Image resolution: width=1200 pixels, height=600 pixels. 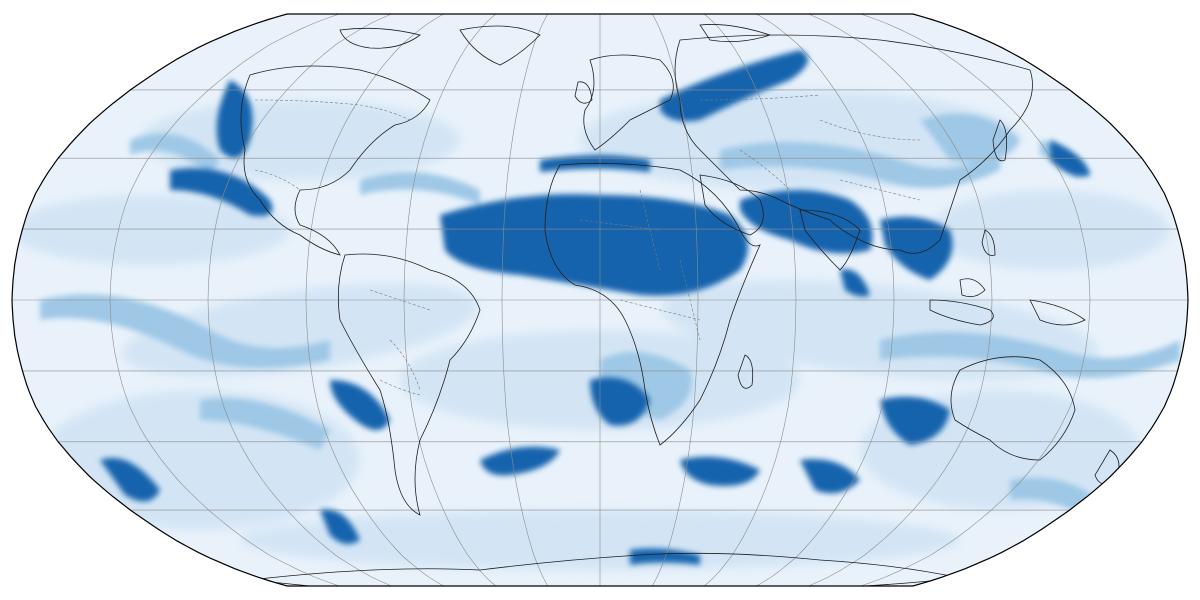 I want to click on coastline-asia, so click(x=853, y=144).